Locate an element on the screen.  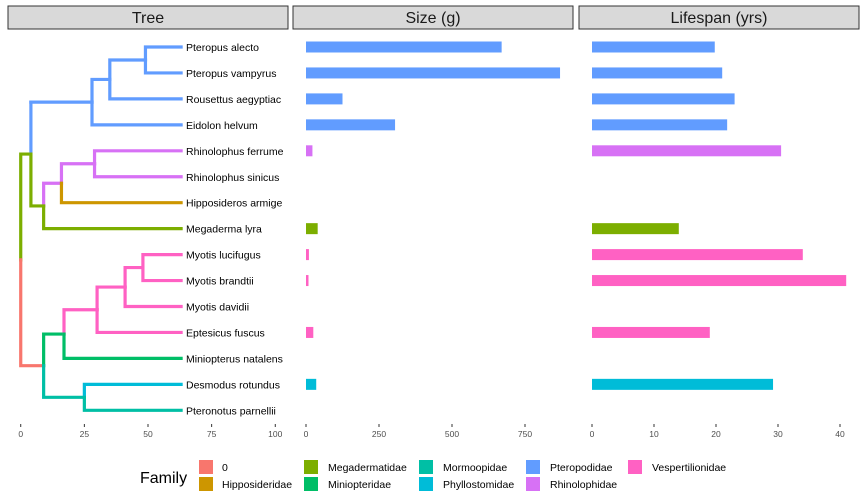
legend-item-mormoopidae: Mormoopidae is located at coordinates (463, 467).